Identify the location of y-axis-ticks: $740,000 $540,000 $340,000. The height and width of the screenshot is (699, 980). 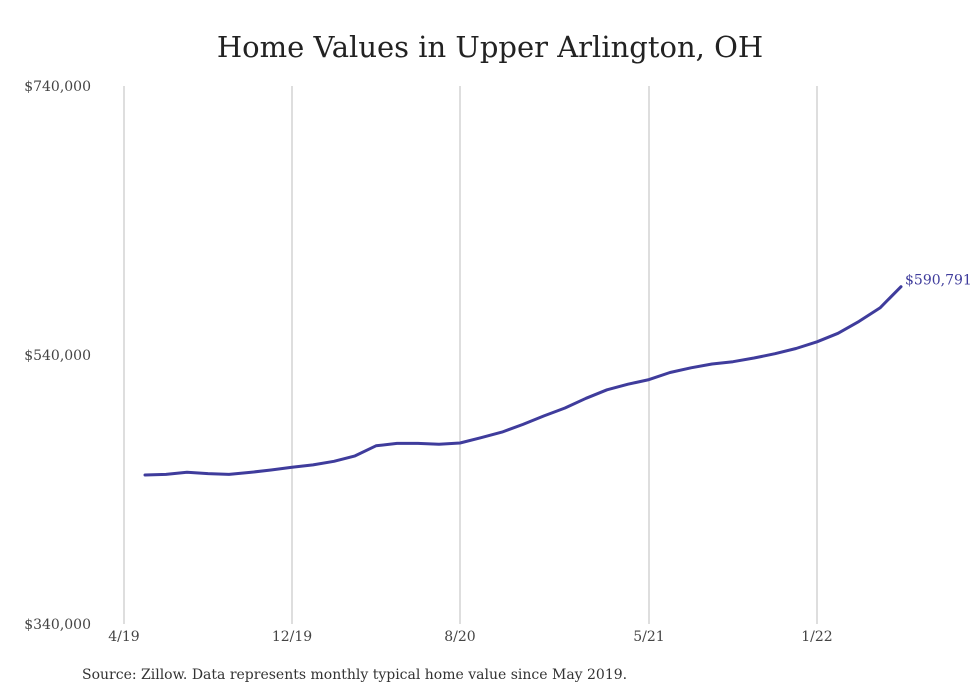
(57, 356).